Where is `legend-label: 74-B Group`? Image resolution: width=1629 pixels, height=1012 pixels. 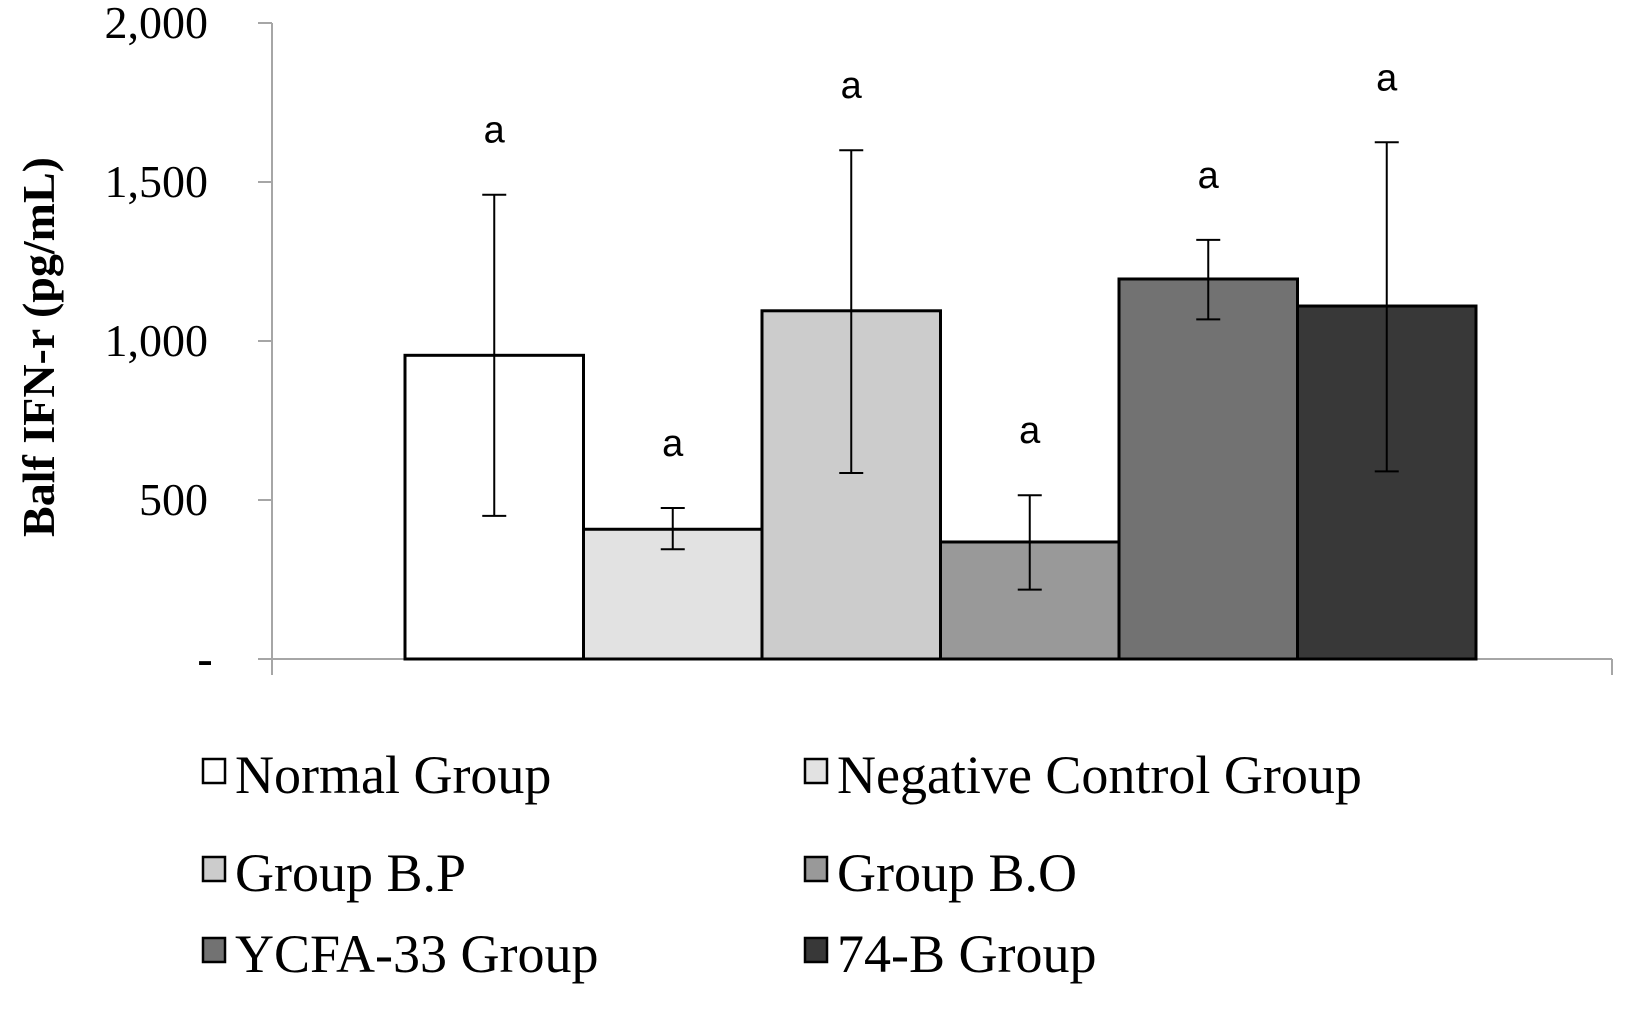
legend-label: 74-B Group is located at coordinates (966, 954).